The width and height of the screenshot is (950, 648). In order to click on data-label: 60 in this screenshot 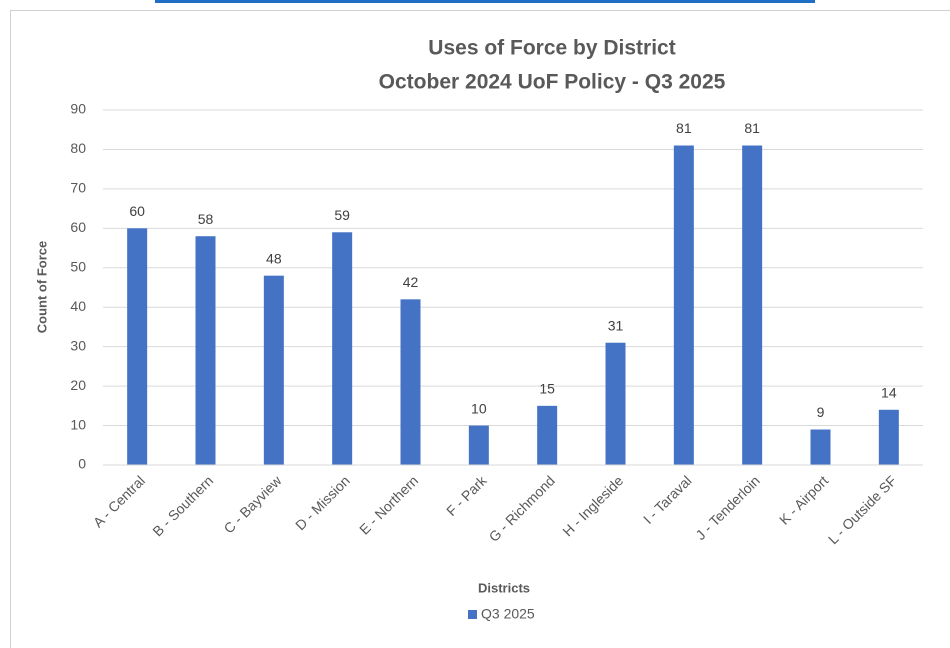, I will do `click(137, 211)`.